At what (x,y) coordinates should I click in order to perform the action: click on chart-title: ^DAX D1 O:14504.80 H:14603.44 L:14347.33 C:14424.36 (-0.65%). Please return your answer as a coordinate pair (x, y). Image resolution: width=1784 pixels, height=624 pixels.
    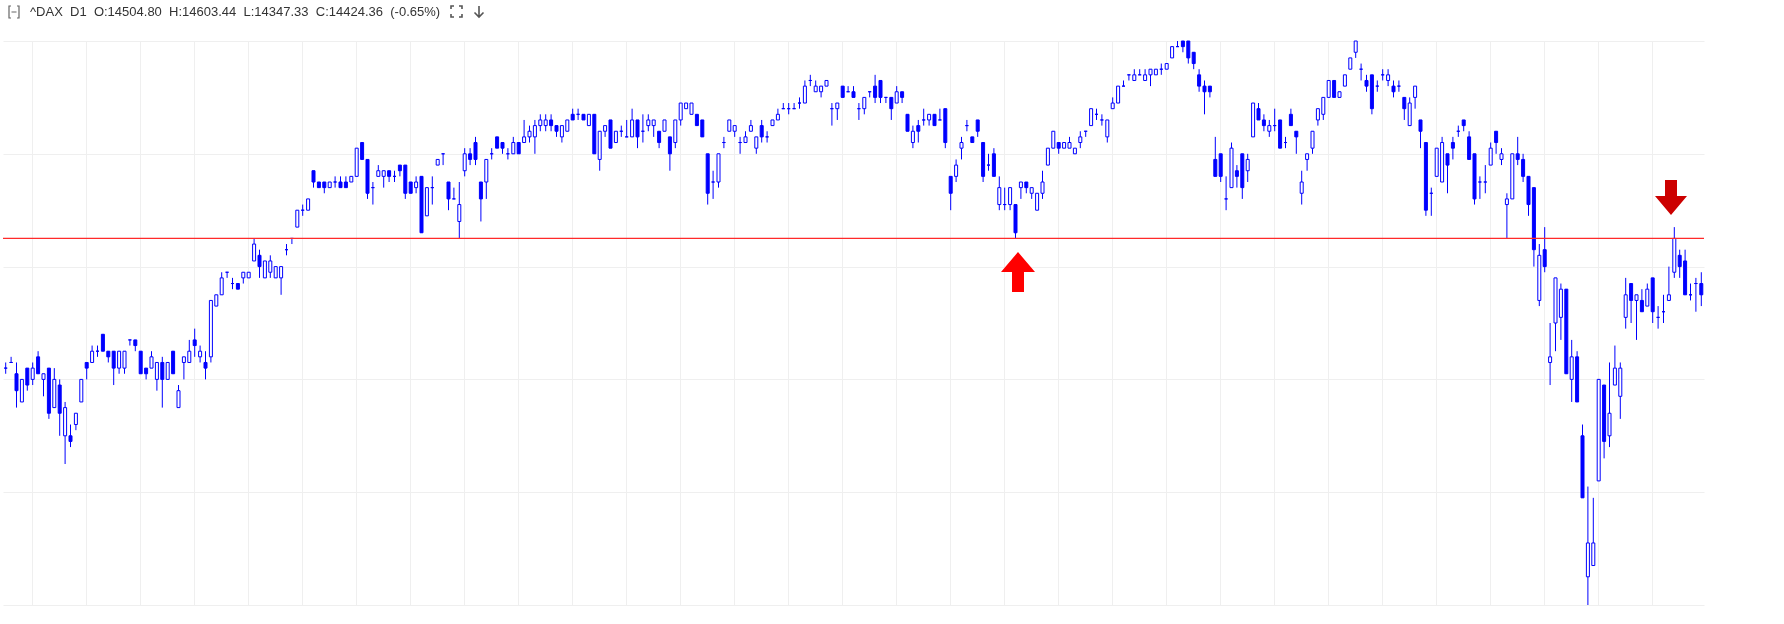
    Looking at the image, I should click on (235, 11).